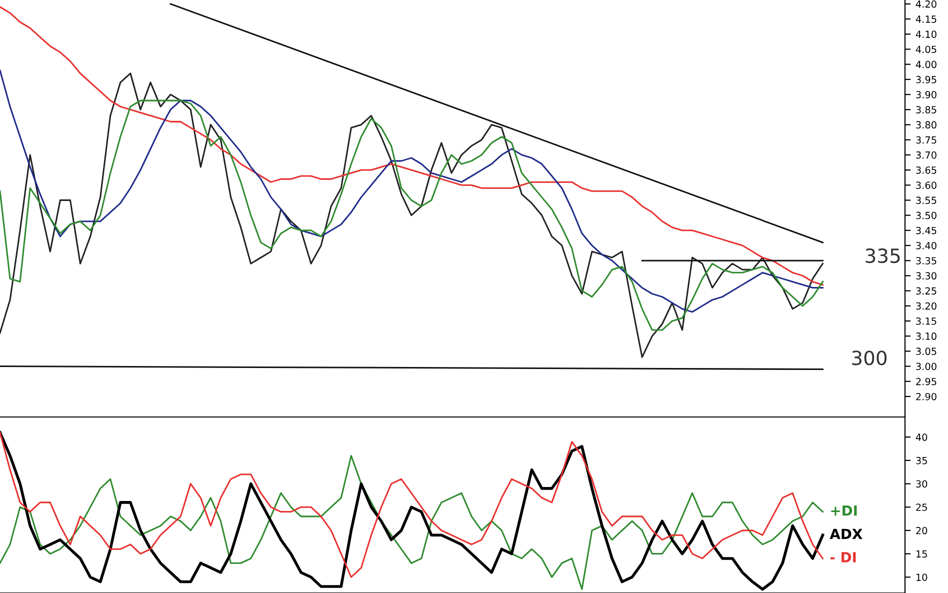 This screenshot has height=593, width=948. What do you see at coordinates (926, 94) in the screenshot?
I see `y-tick-label: 3.90` at bounding box center [926, 94].